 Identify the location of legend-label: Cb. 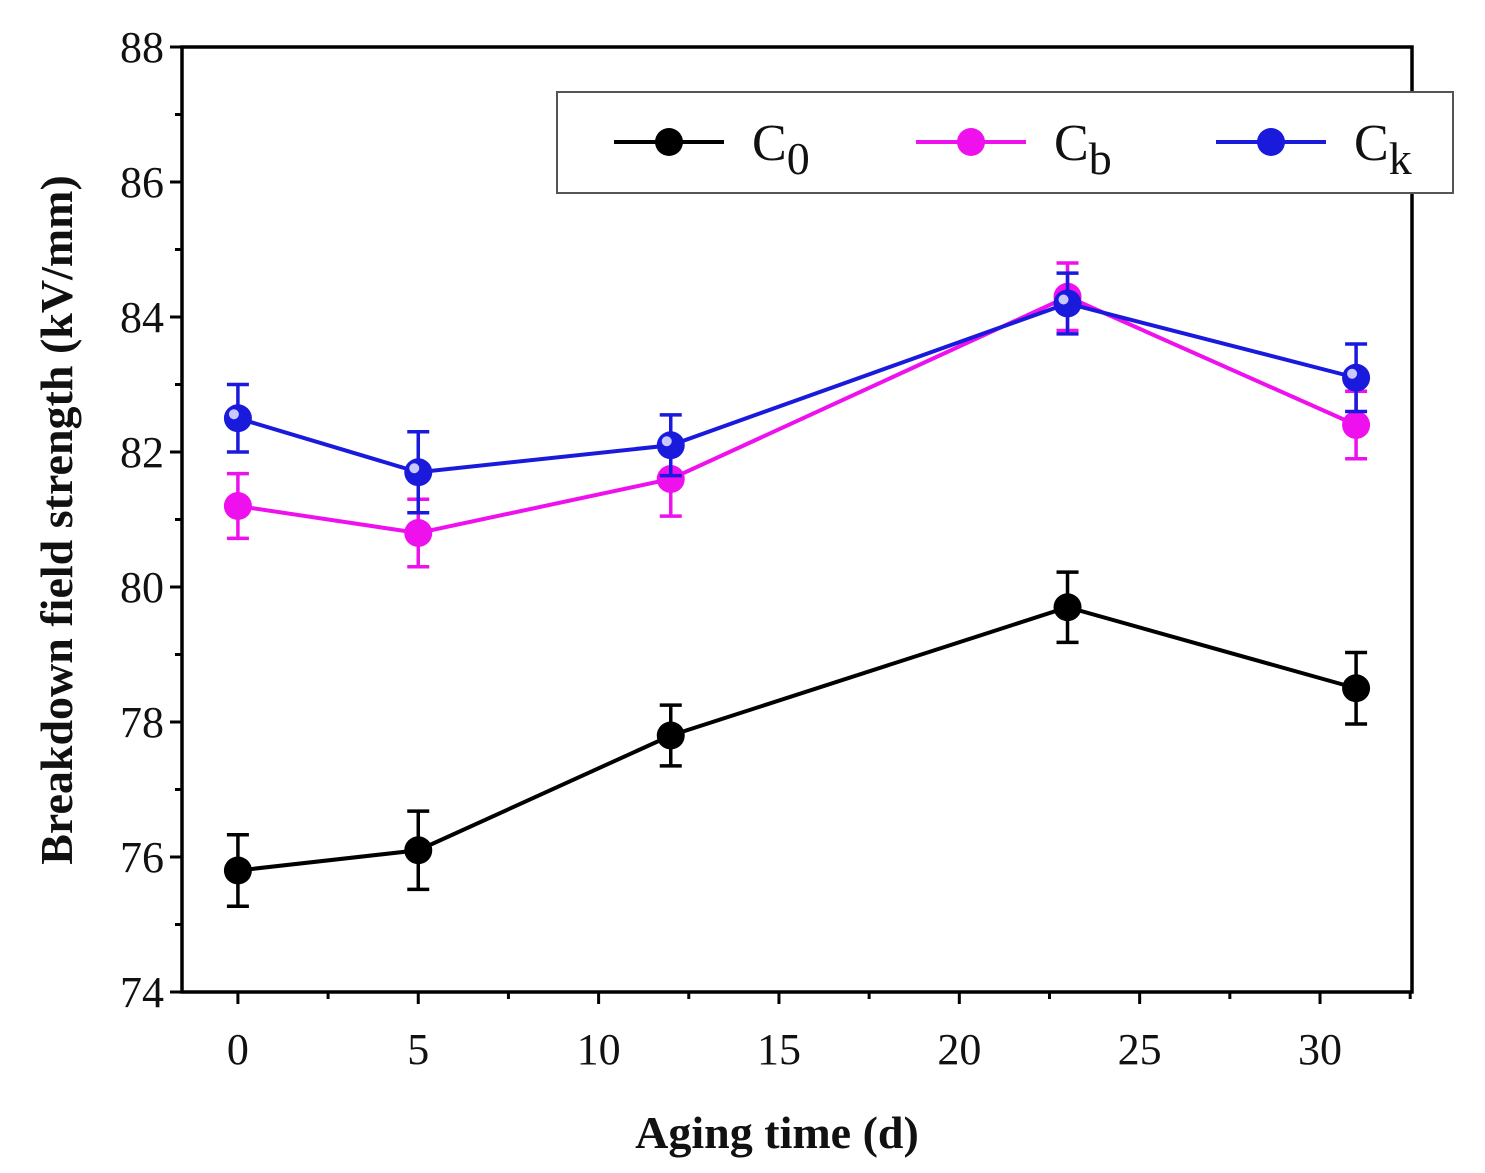
(1083, 149).